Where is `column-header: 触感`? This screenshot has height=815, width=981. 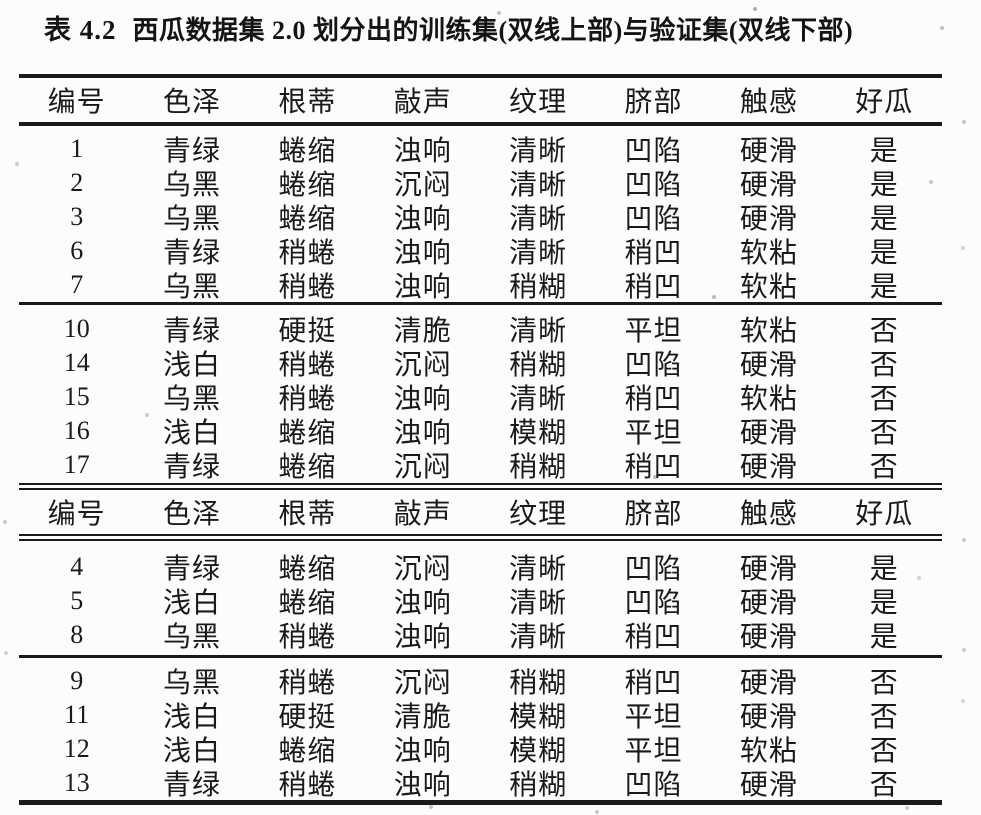 column-header: 触感 is located at coordinates (768, 102).